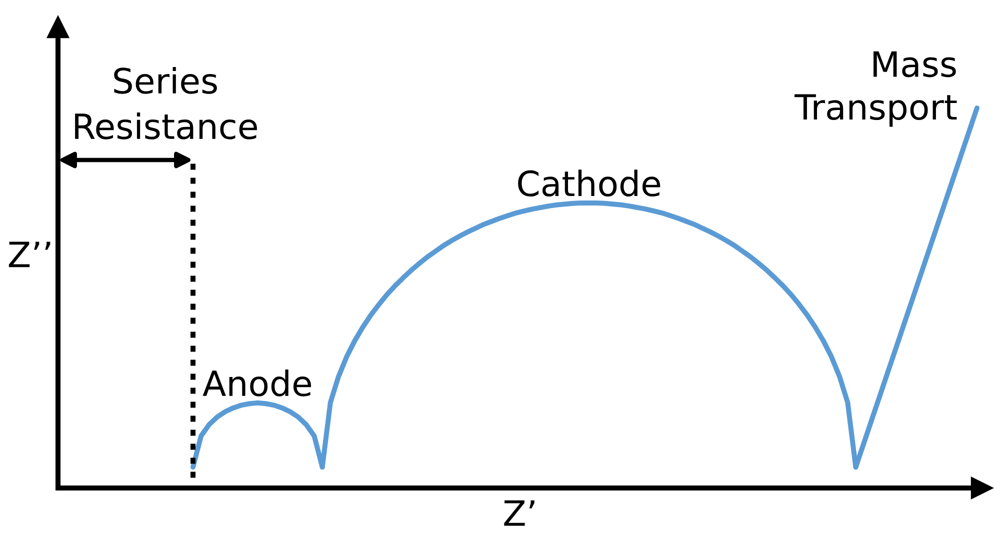  I want to click on x-axis-title: Z’, so click(519, 513).